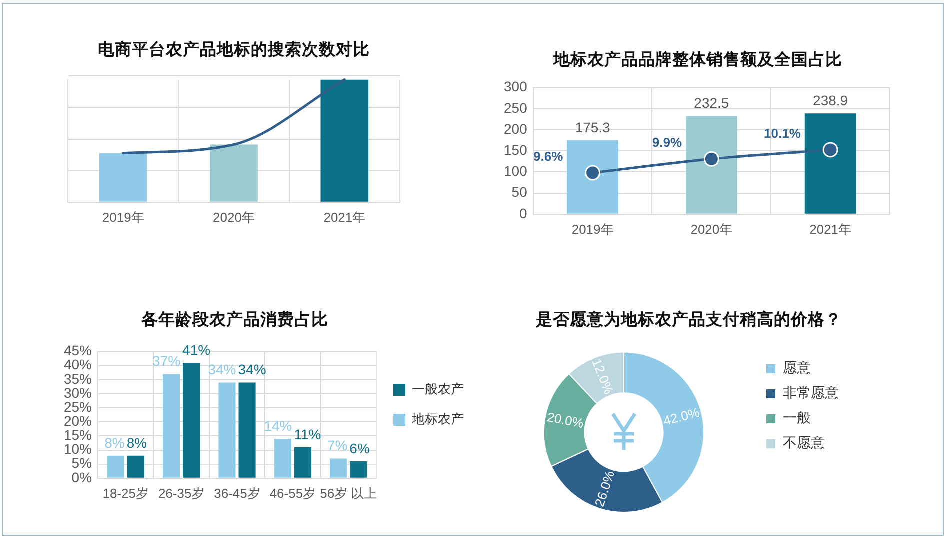 The image size is (951, 541). What do you see at coordinates (78, 420) in the screenshot?
I see `y-tick-label: 20%` at bounding box center [78, 420].